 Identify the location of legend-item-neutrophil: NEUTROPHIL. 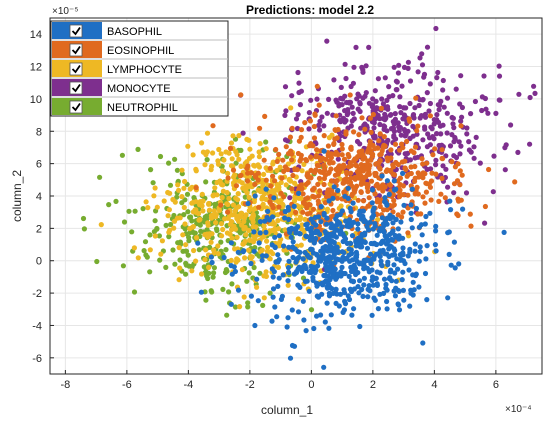
(139, 105).